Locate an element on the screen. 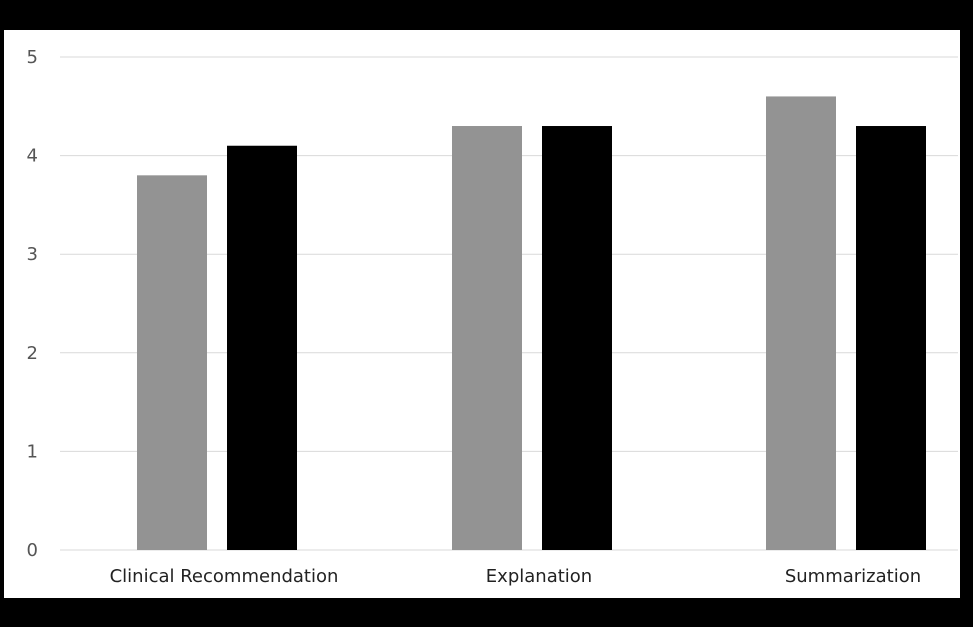 This screenshot has height=627, width=973. y-tick-label: 4 is located at coordinates (32, 156).